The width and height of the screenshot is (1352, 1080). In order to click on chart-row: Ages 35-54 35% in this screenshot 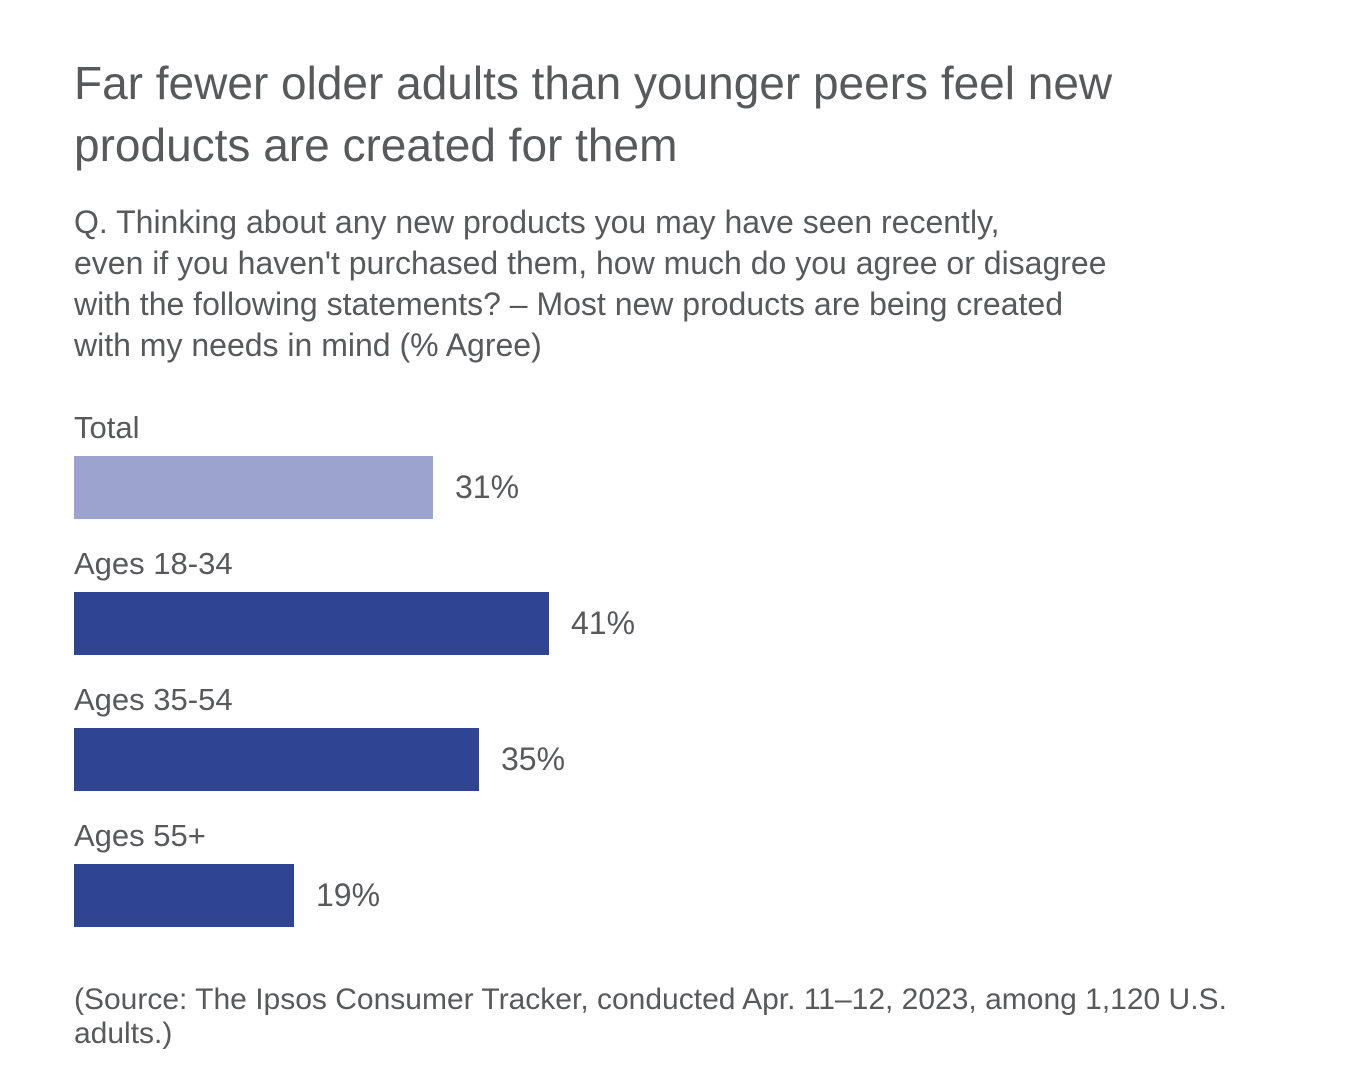, I will do `click(683, 737)`.